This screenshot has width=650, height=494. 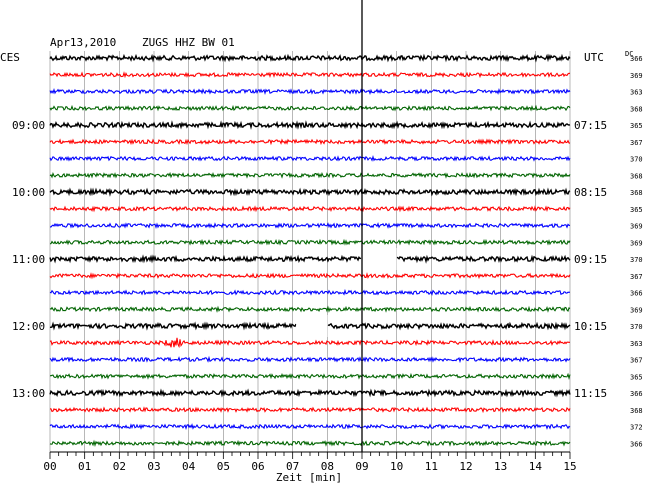 I want to click on x-tick-label-14: 14, so click(x=536, y=466).